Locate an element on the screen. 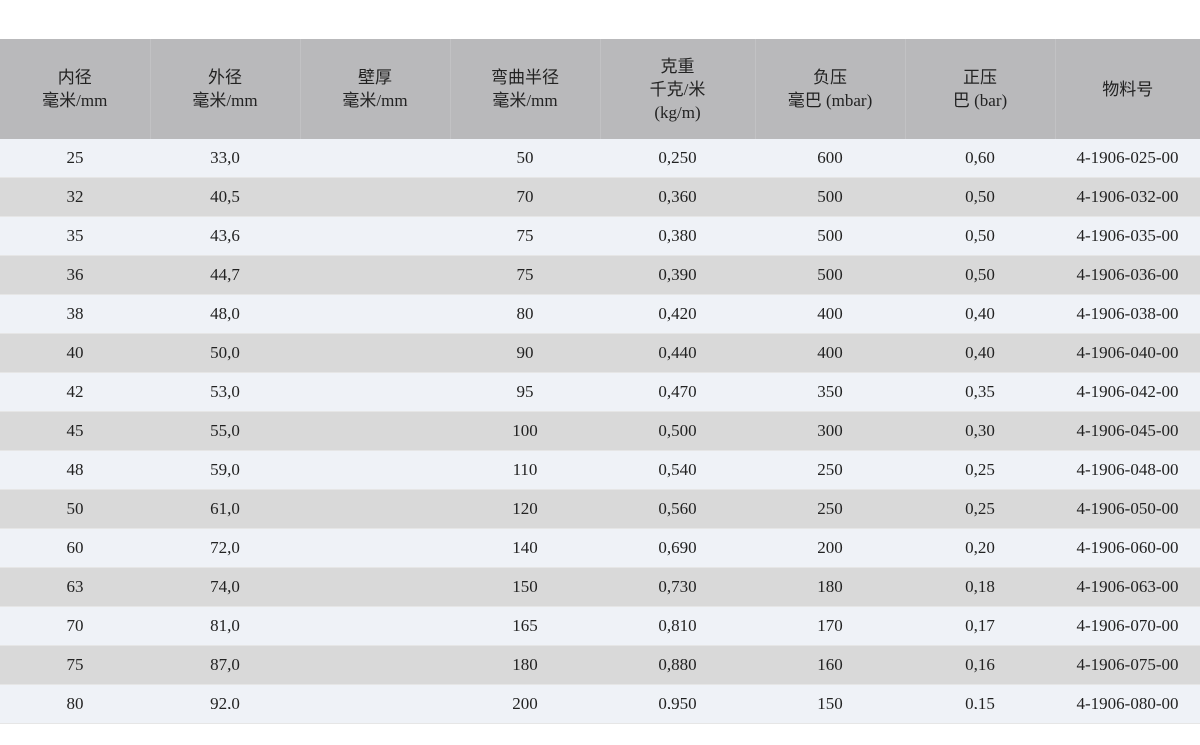  table-row: 40 50,0 90 0,440 400 0,40 4-1906-040-00 is located at coordinates (600, 353).